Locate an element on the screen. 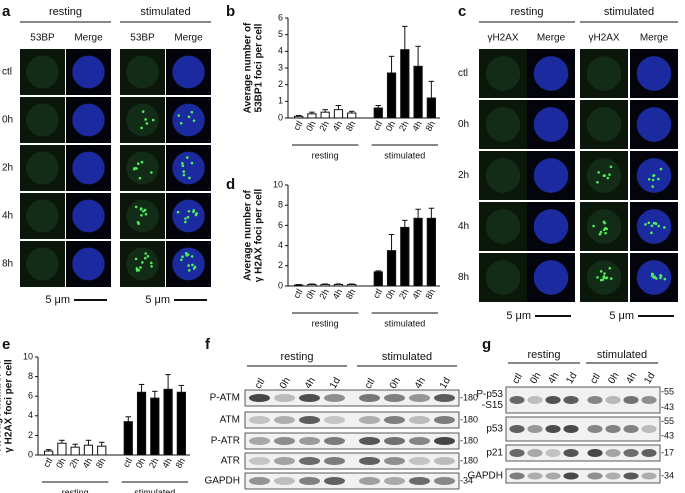 The width and height of the screenshot is (685, 493). row-label: P-p53 is located at coordinates (489, 394).